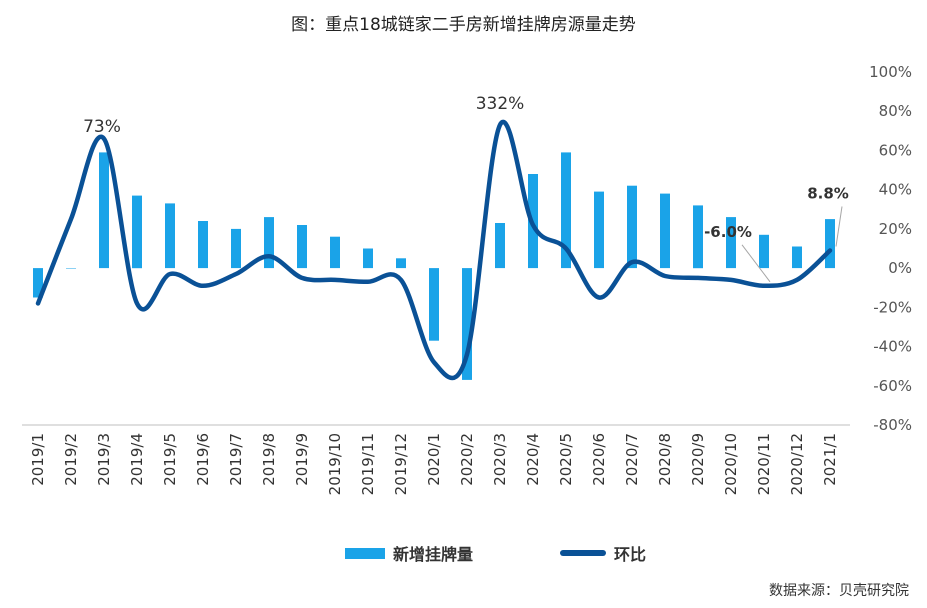 This screenshot has height=608, width=927. I want to click on x-tick-label: 2019/5, so click(170, 459).